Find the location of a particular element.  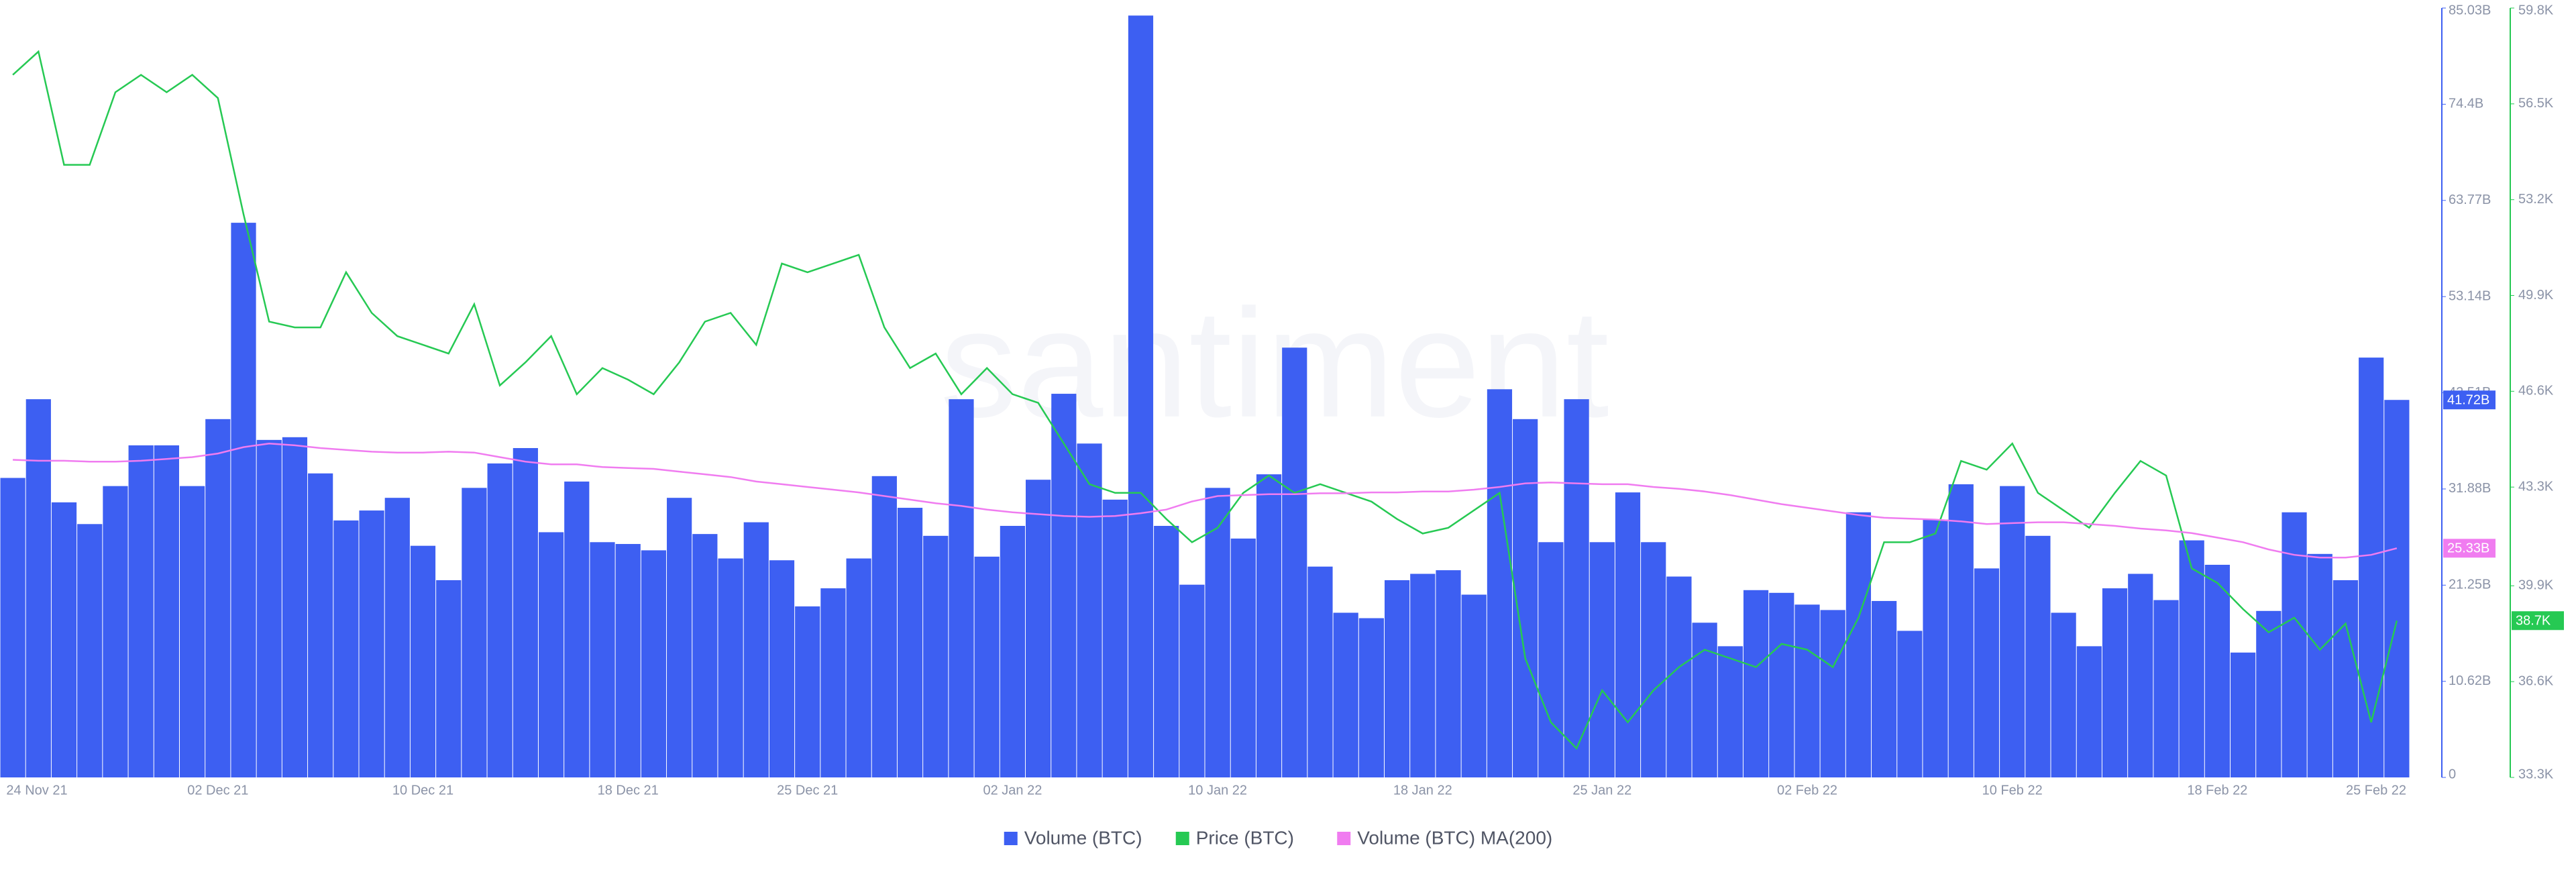

y-tick-label: 74.4B is located at coordinates (2466, 104).